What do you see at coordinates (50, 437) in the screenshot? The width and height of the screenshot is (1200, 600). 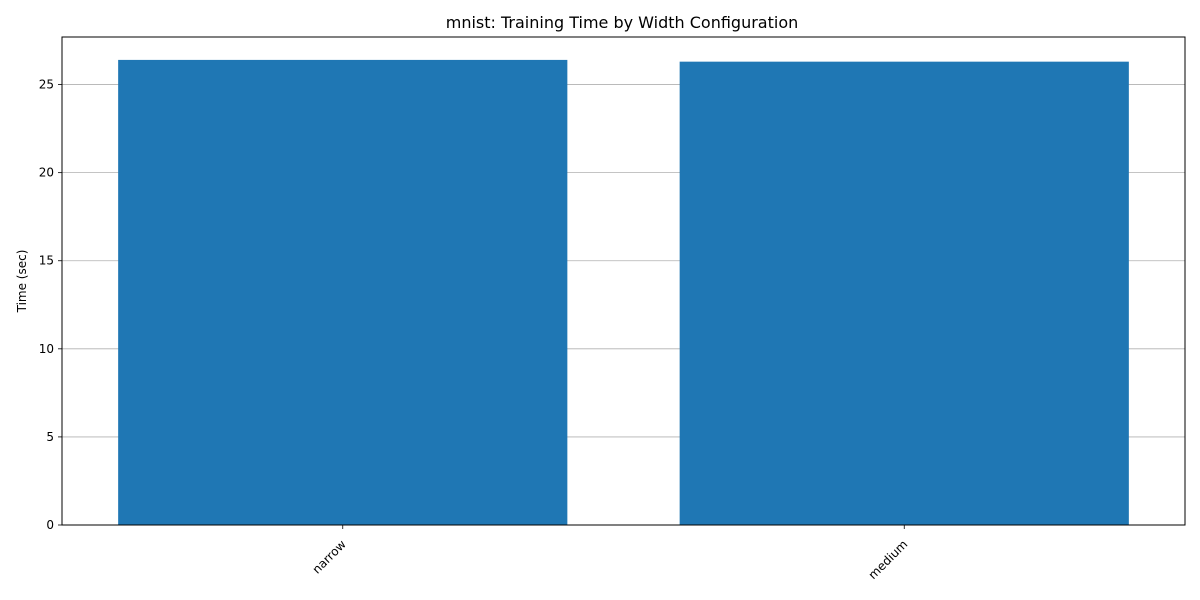 I see `y-tick-label: 5` at bounding box center [50, 437].